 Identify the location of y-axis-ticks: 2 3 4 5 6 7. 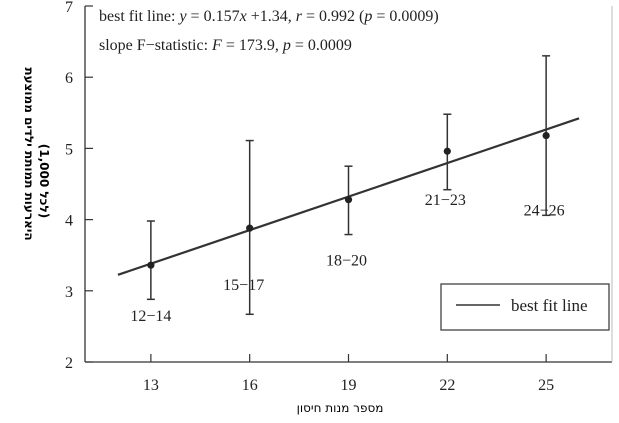
(79, 186).